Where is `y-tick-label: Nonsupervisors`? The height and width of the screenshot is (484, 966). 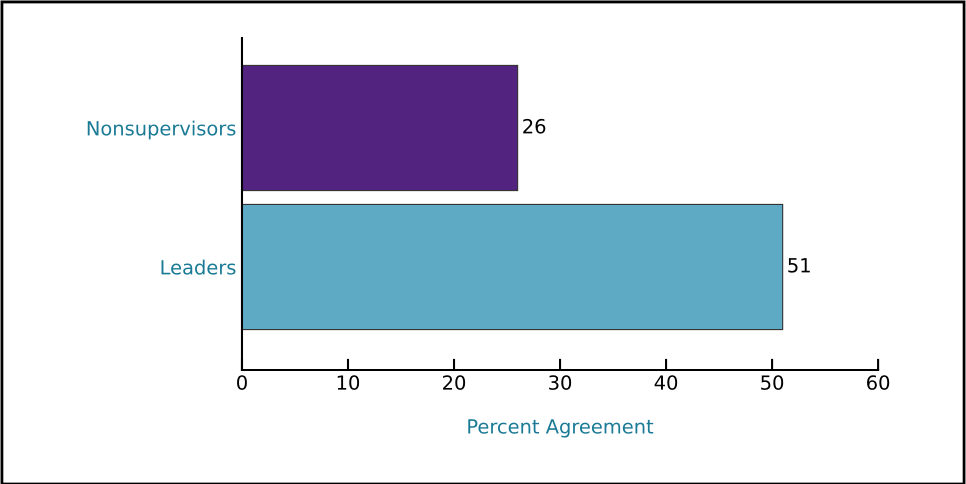 y-tick-label: Nonsupervisors is located at coordinates (162, 130).